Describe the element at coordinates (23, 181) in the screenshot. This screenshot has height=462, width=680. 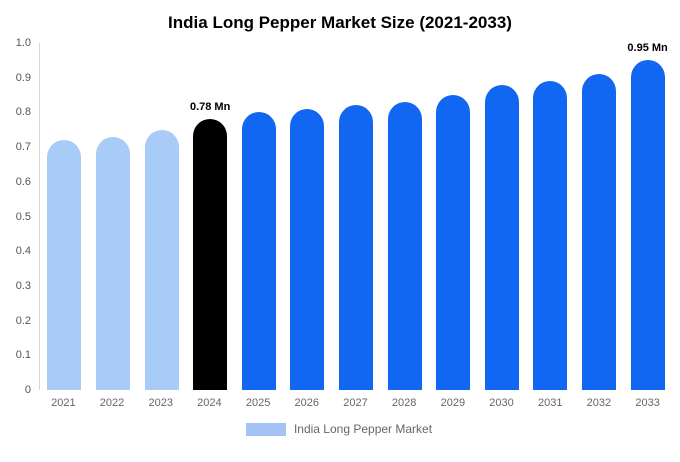
I see `y-axis-tick-label: 0.6` at that location.